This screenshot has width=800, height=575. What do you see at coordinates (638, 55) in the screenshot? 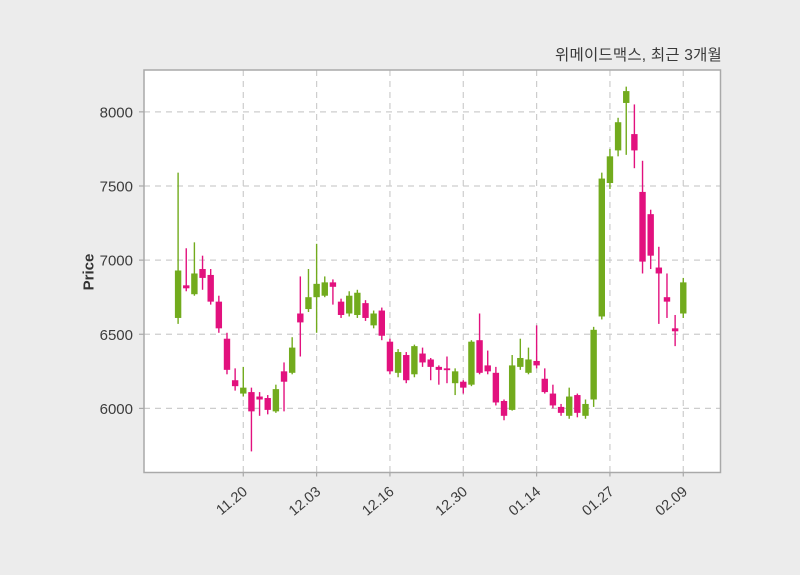
I see `chart-title: 위메이드맥스, 최근 3개월` at bounding box center [638, 55].